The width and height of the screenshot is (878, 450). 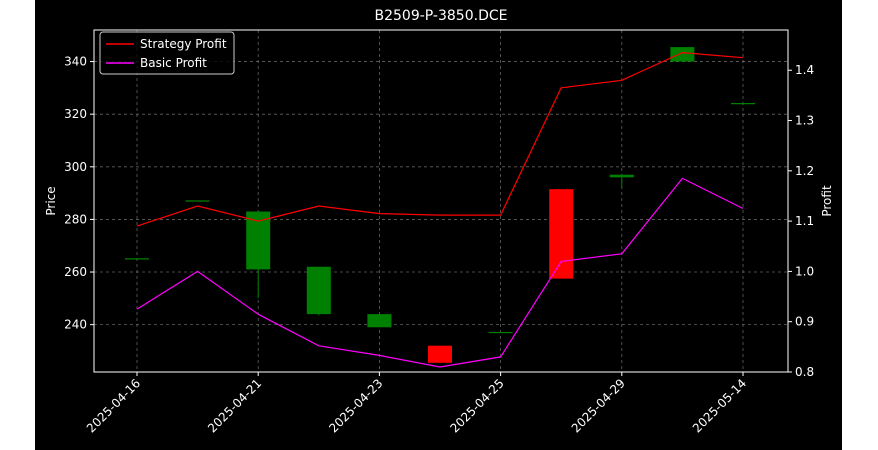 What do you see at coordinates (51, 200) in the screenshot?
I see `y-axis-label-left: Price` at bounding box center [51, 200].